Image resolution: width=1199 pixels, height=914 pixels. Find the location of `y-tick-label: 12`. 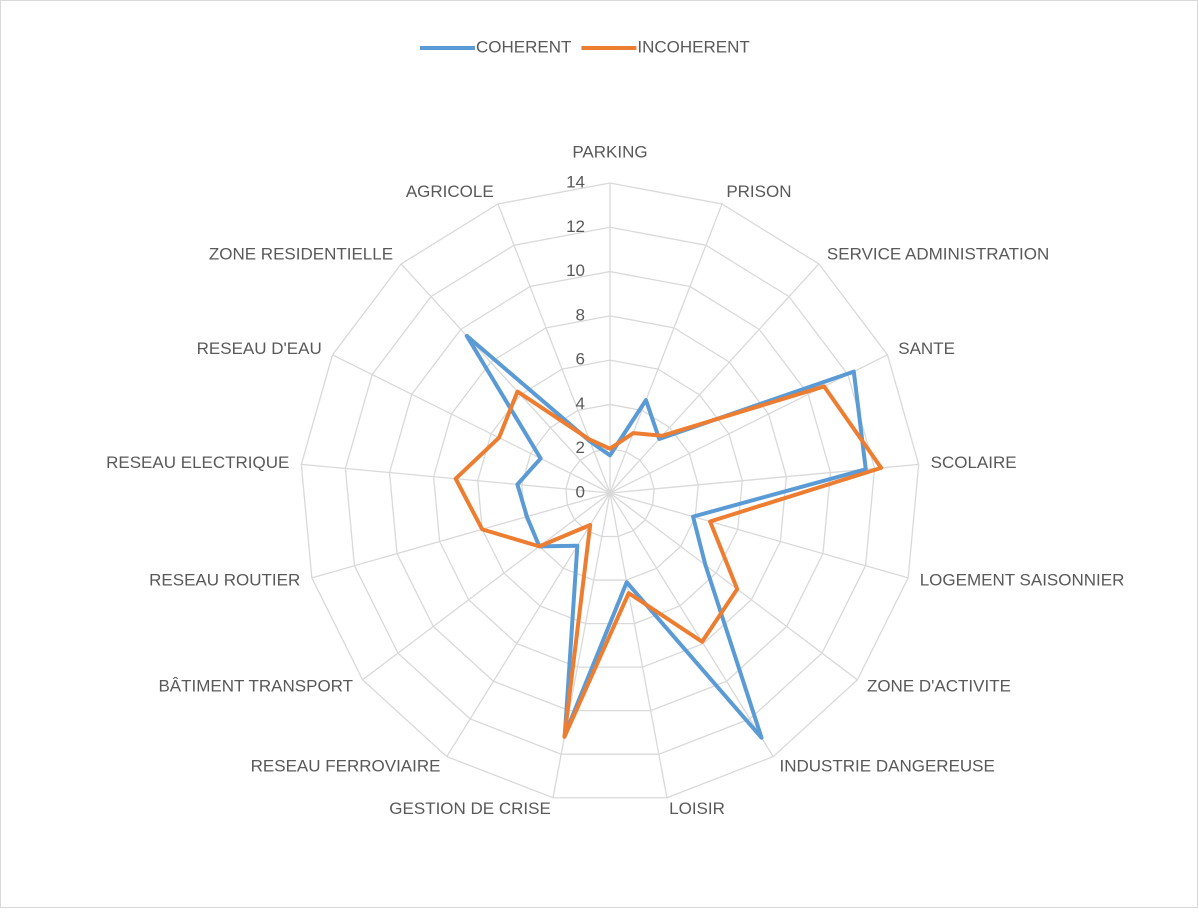

y-tick-label: 12 is located at coordinates (575, 226).